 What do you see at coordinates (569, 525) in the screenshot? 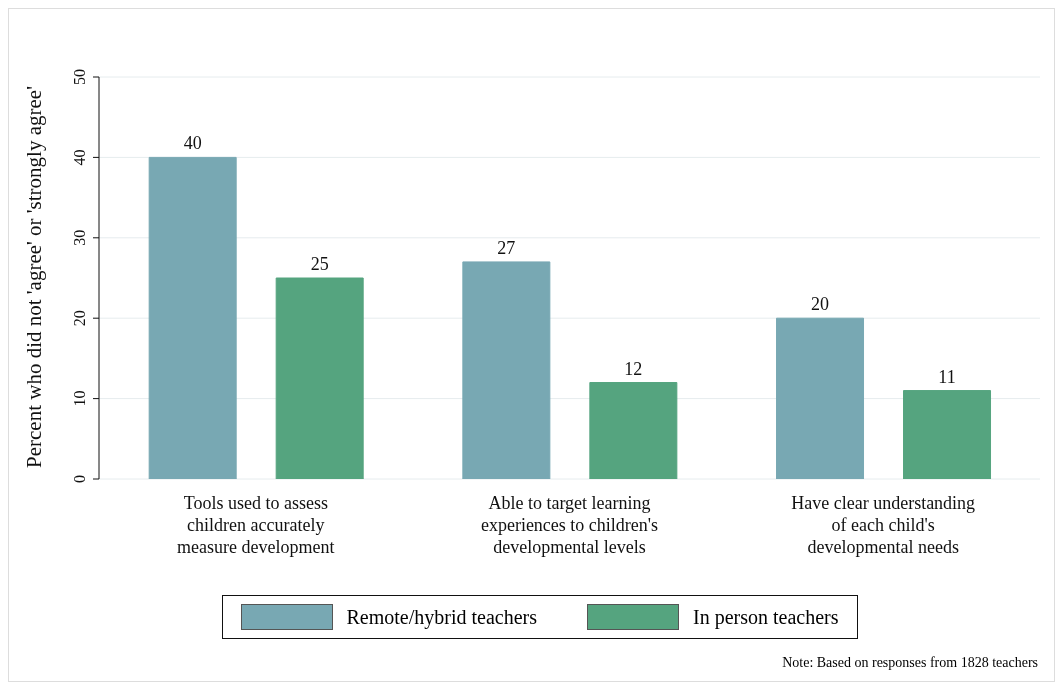
I see `x-tick-label: Able to target learning experiences to children's developmental levels` at bounding box center [569, 525].